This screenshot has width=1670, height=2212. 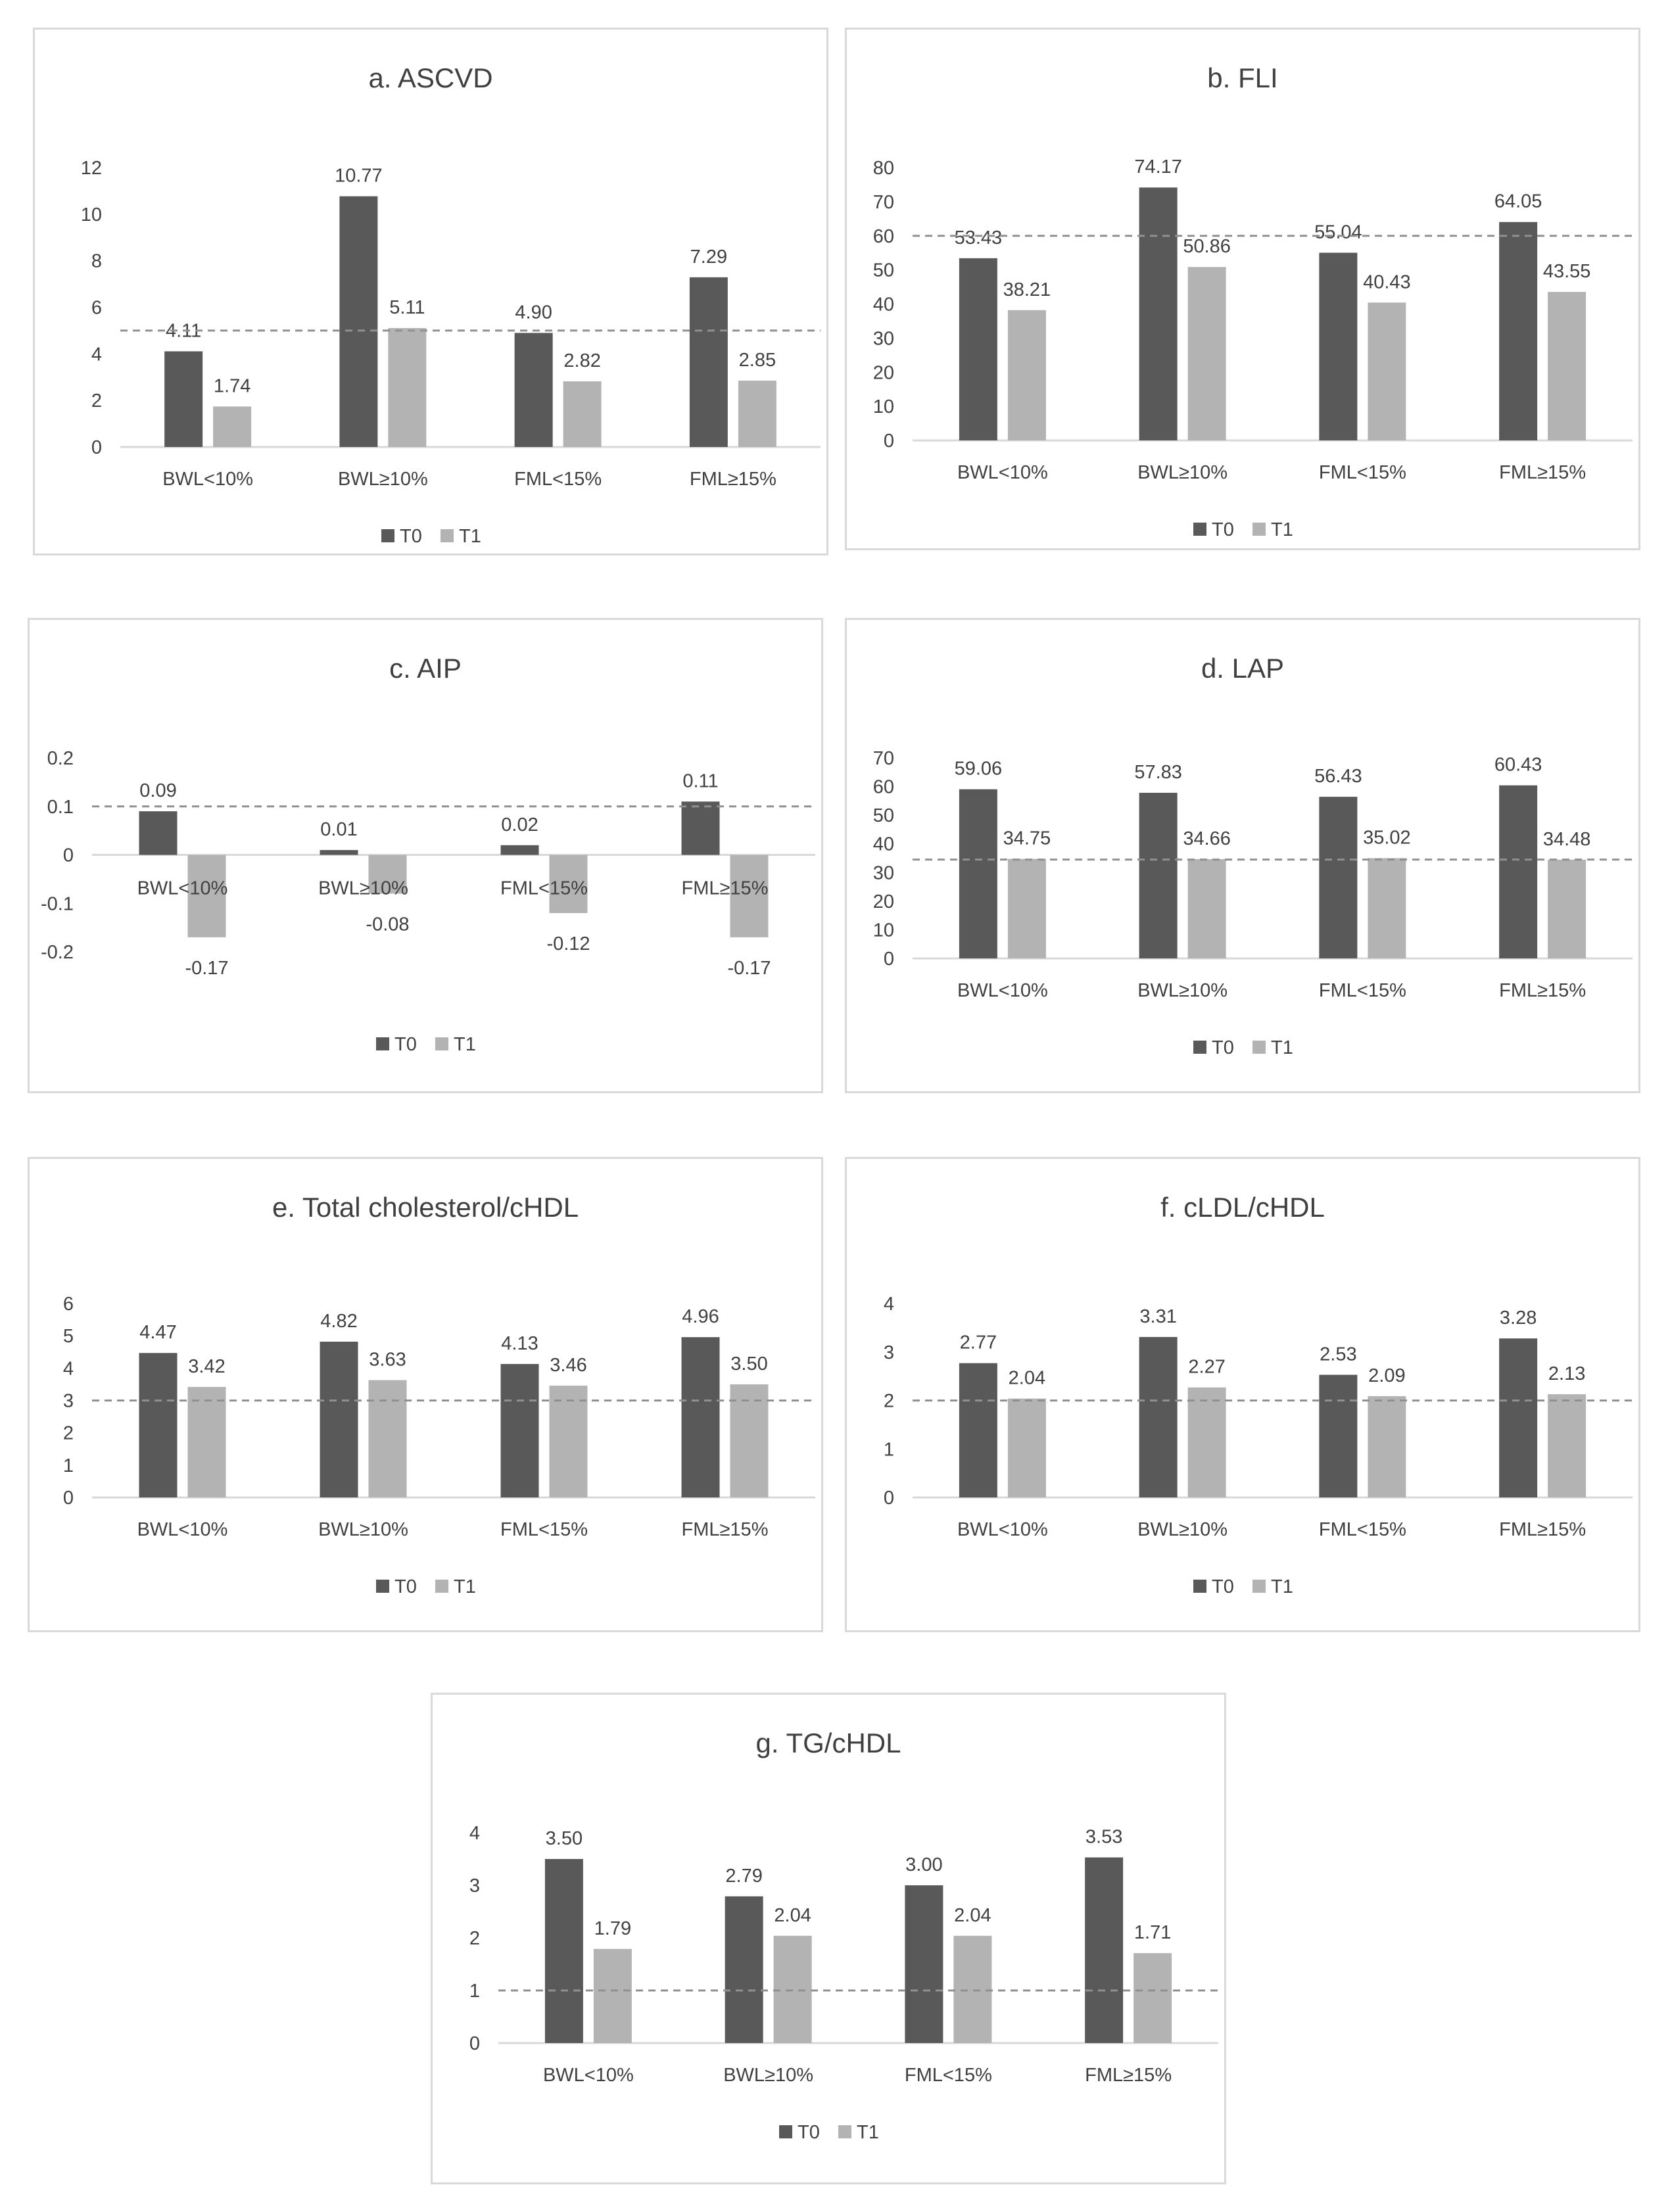 I want to click on chart-title: g. TG/cHDL, so click(x=829, y=1743).